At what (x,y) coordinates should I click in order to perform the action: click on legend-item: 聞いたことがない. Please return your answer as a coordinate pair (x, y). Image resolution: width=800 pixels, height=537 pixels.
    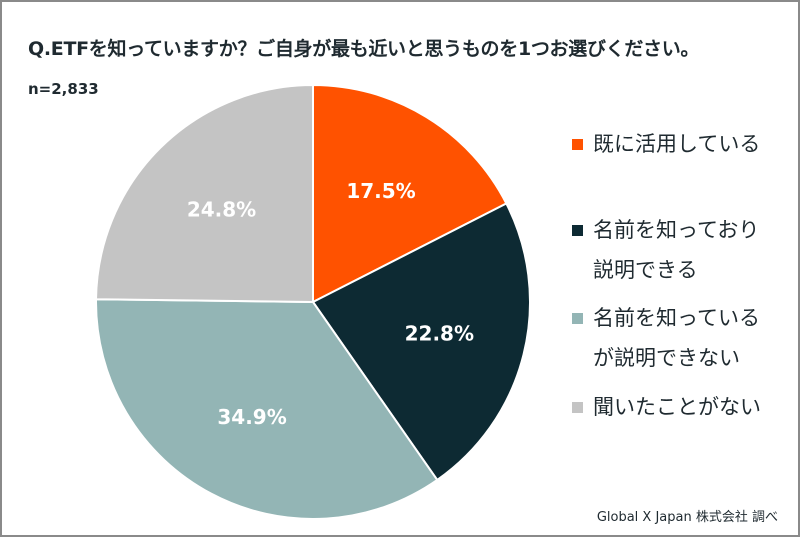
    Looking at the image, I should click on (666, 410).